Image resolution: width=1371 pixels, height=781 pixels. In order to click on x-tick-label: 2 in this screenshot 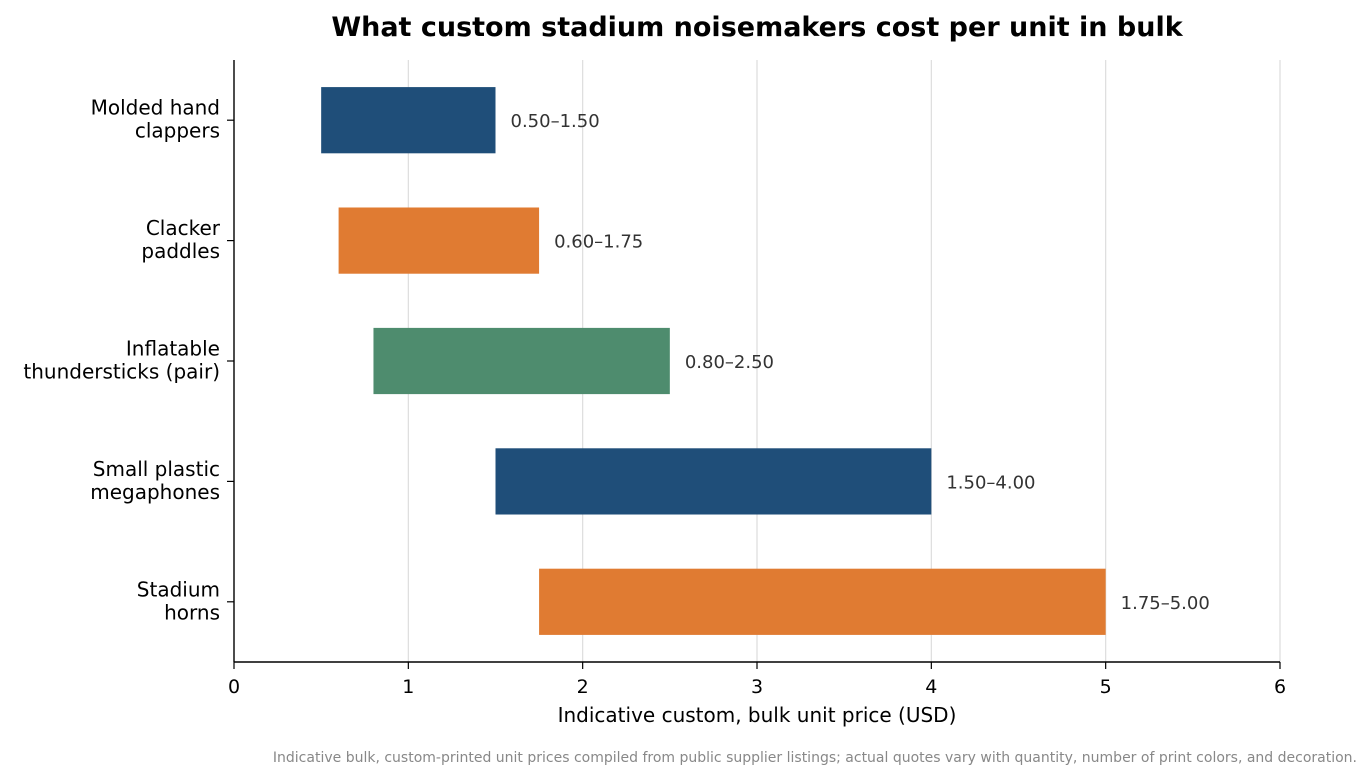, I will do `click(583, 687)`.